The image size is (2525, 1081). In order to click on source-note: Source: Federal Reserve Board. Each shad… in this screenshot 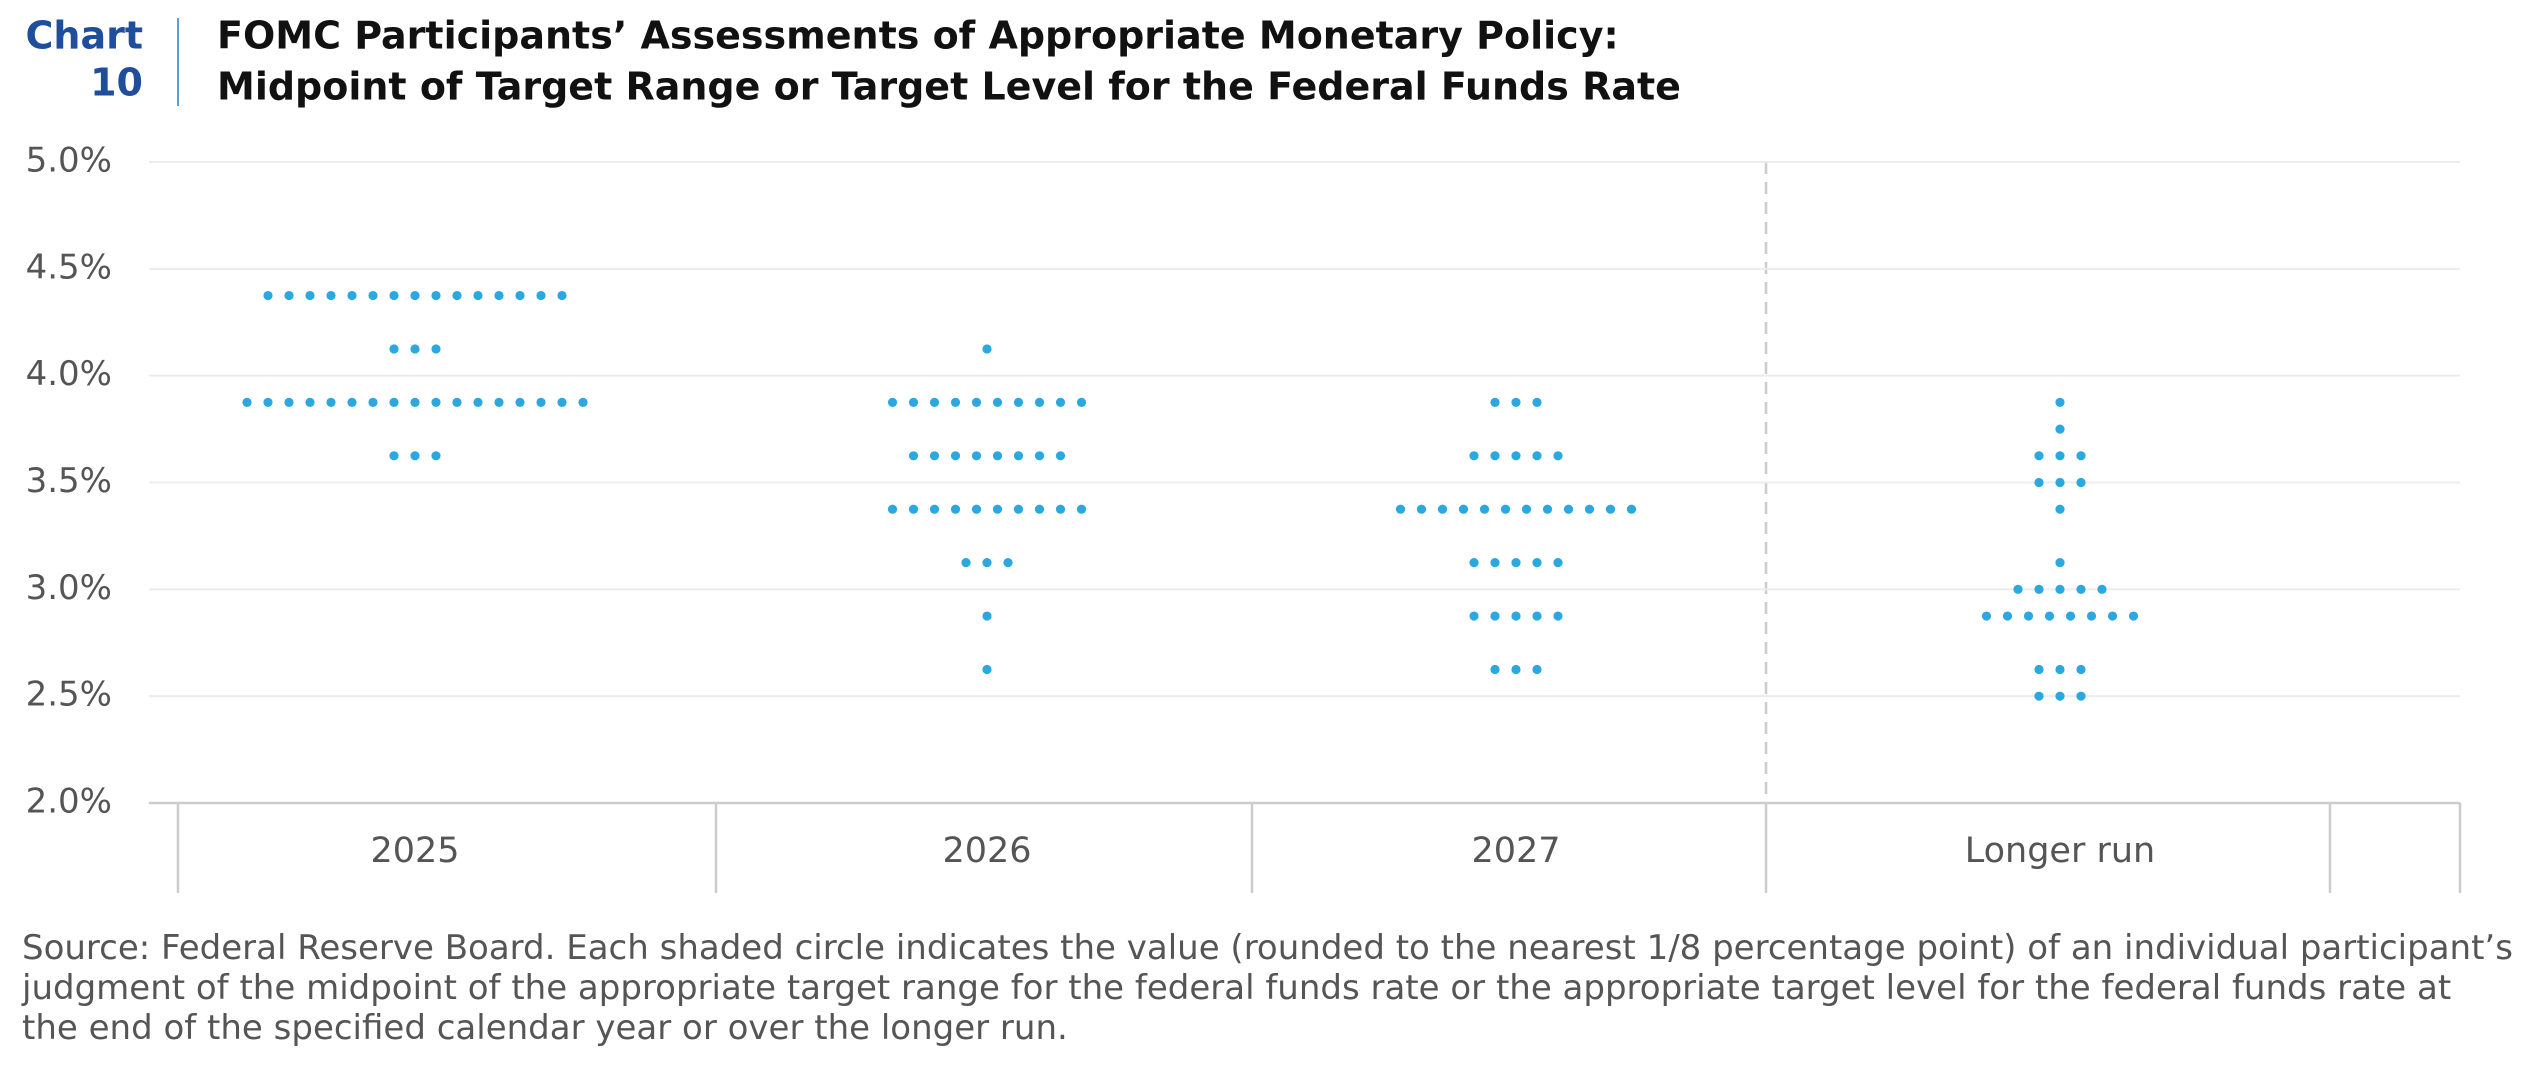, I will do `click(1267, 988)`.